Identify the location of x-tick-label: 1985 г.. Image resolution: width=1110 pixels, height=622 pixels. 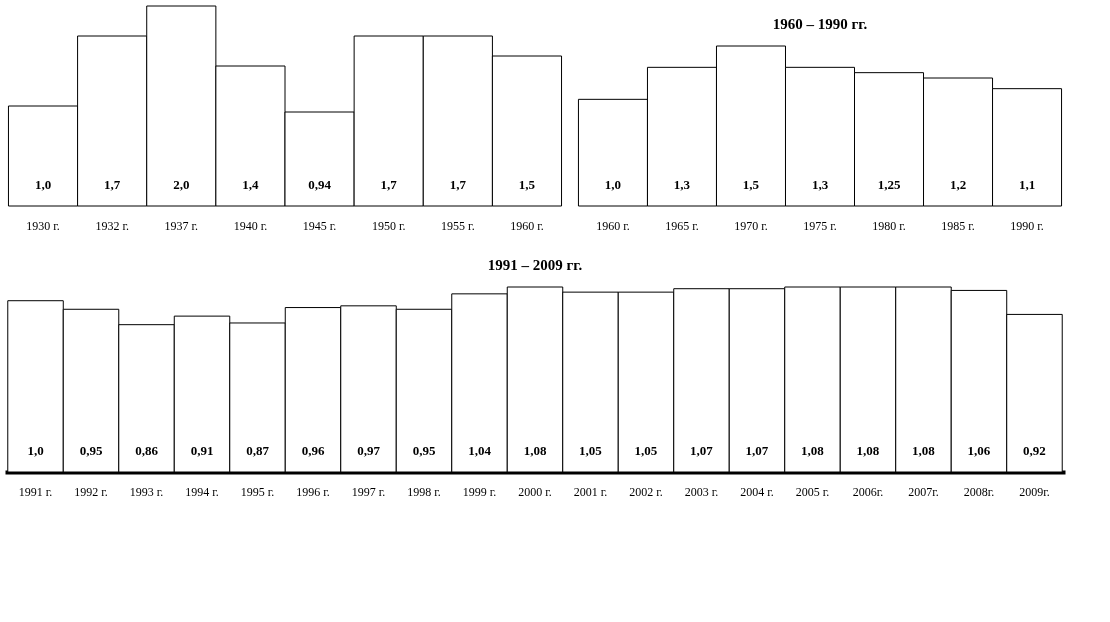
(958, 225).